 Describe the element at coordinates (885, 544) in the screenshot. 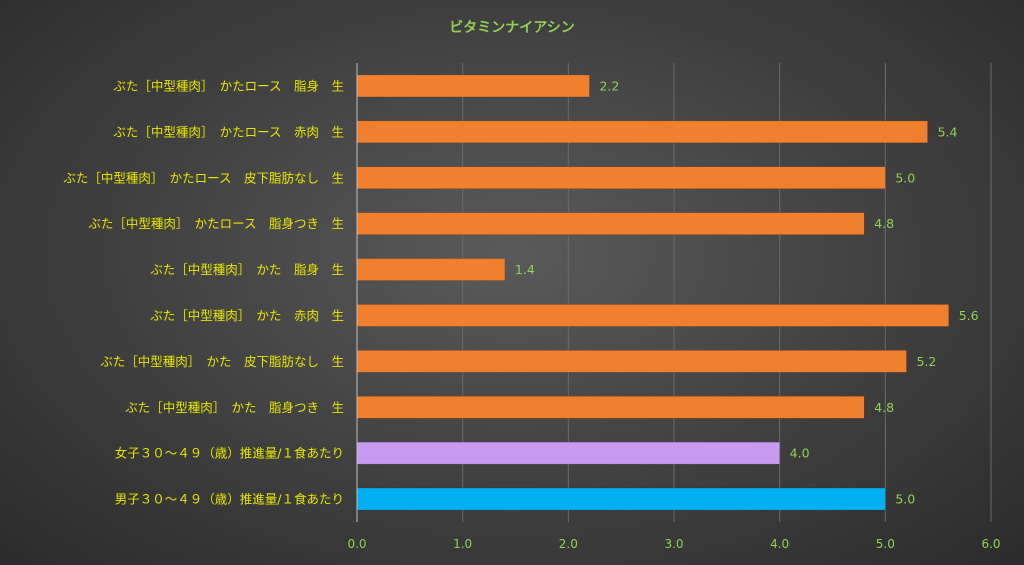

I see `x-tick-label: 5.0` at that location.